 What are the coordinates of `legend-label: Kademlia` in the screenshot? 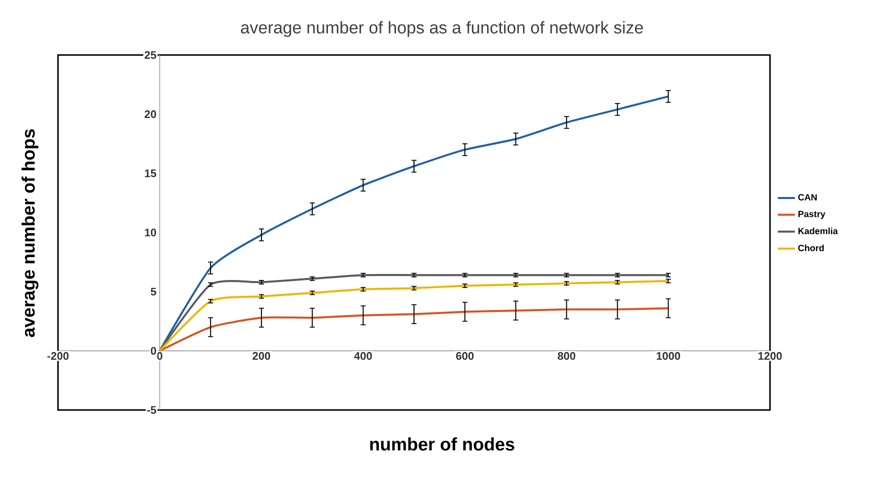 It's located at (818, 231).